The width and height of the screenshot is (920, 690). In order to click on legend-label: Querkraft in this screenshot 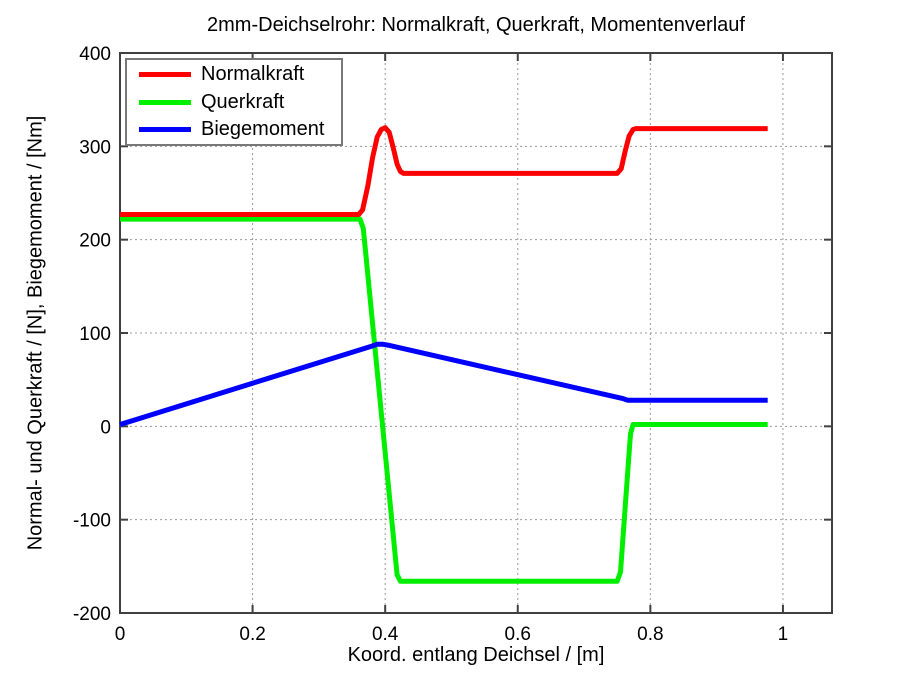, I will do `click(243, 101)`.